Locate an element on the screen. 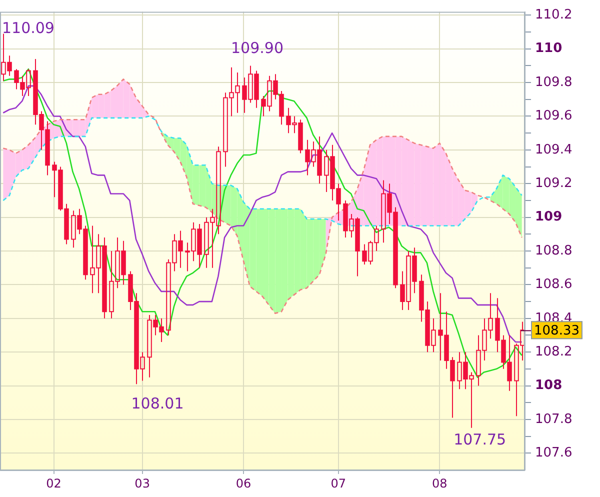 The height and width of the screenshot is (497, 600). text: 108.33 is located at coordinates (557, 331).